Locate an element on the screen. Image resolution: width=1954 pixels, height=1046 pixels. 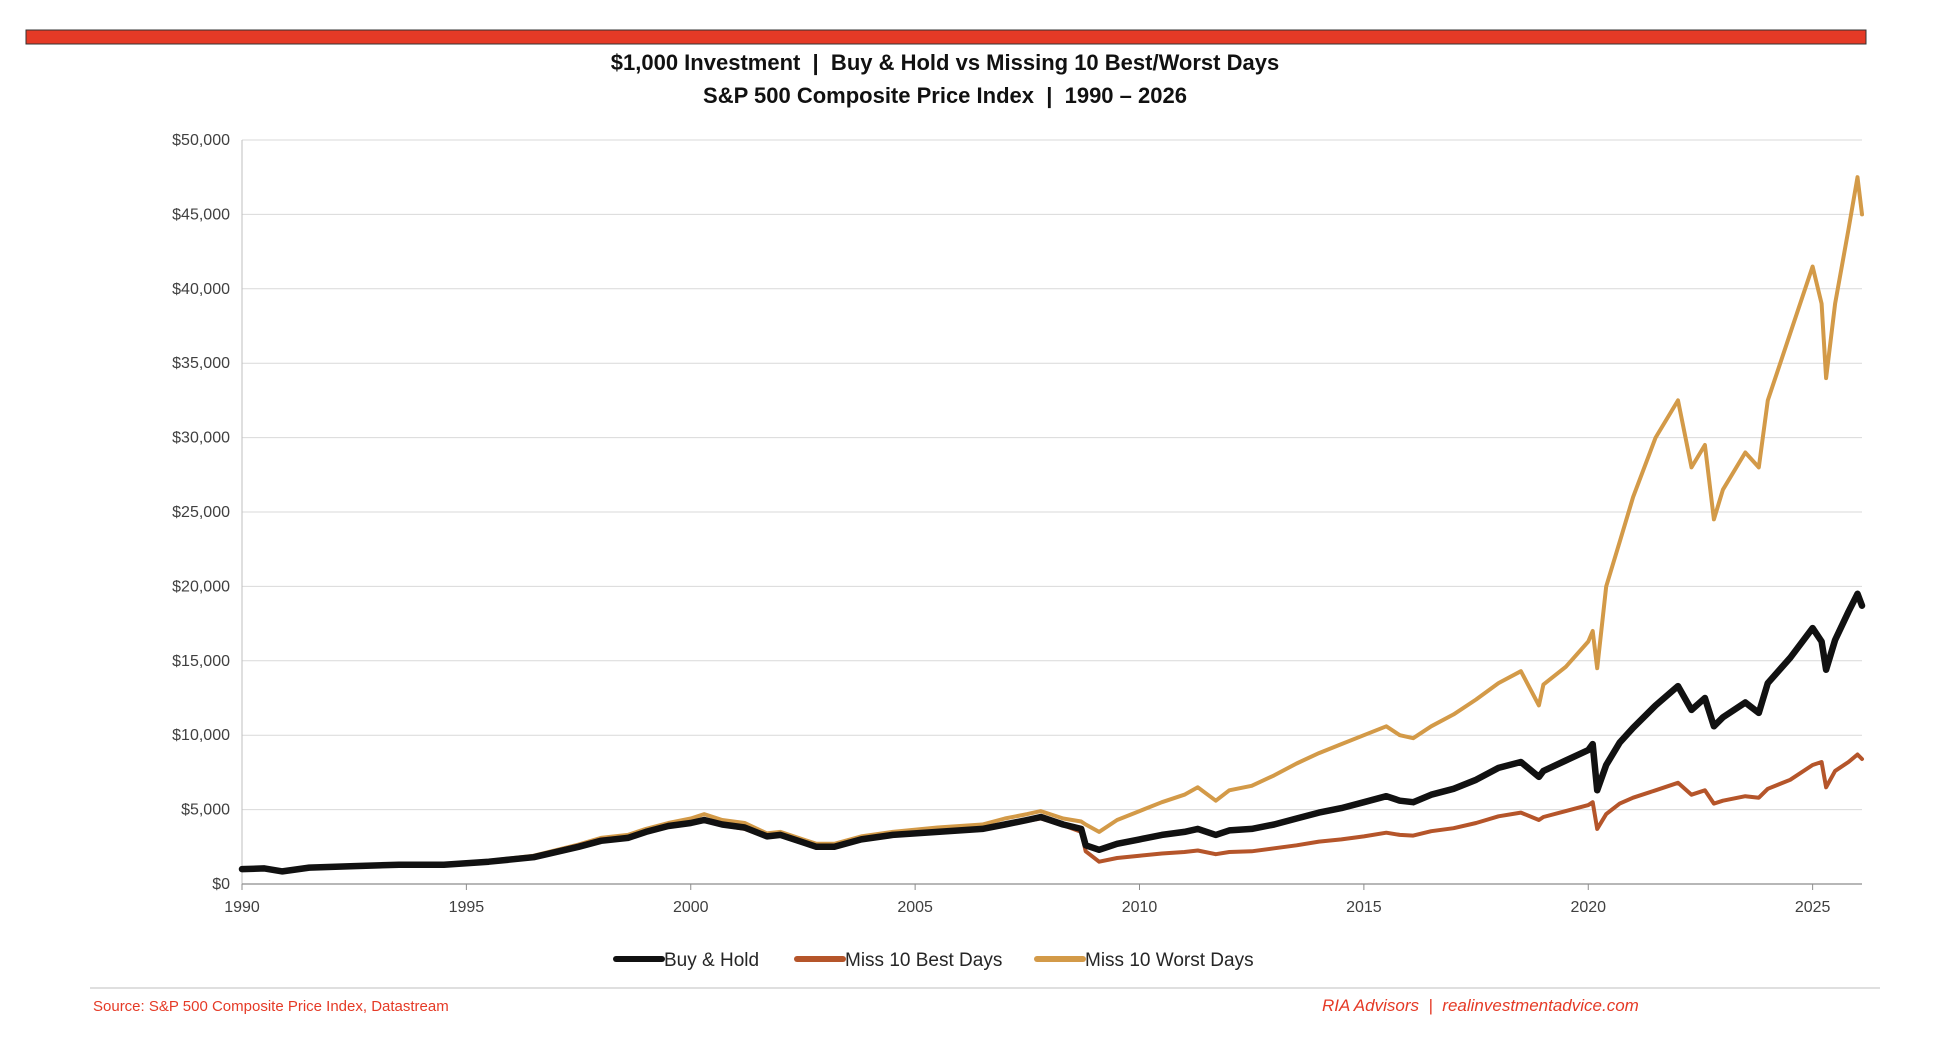
x-tick-label: 2020 is located at coordinates (1588, 907).